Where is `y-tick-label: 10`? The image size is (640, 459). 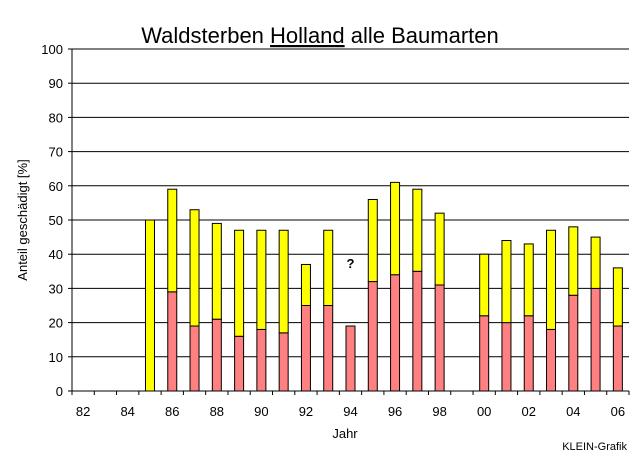
y-tick-label: 10 is located at coordinates (56, 357).